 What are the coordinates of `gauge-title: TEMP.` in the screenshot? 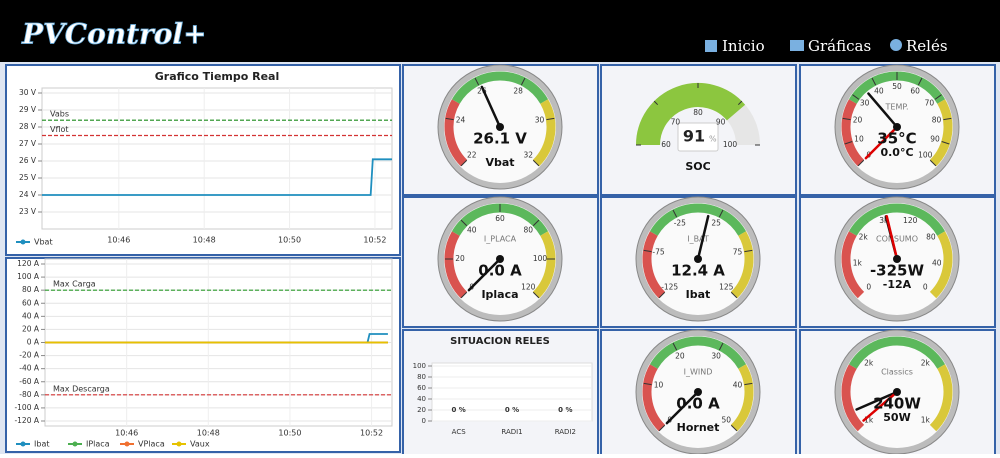 It's located at (897, 107).